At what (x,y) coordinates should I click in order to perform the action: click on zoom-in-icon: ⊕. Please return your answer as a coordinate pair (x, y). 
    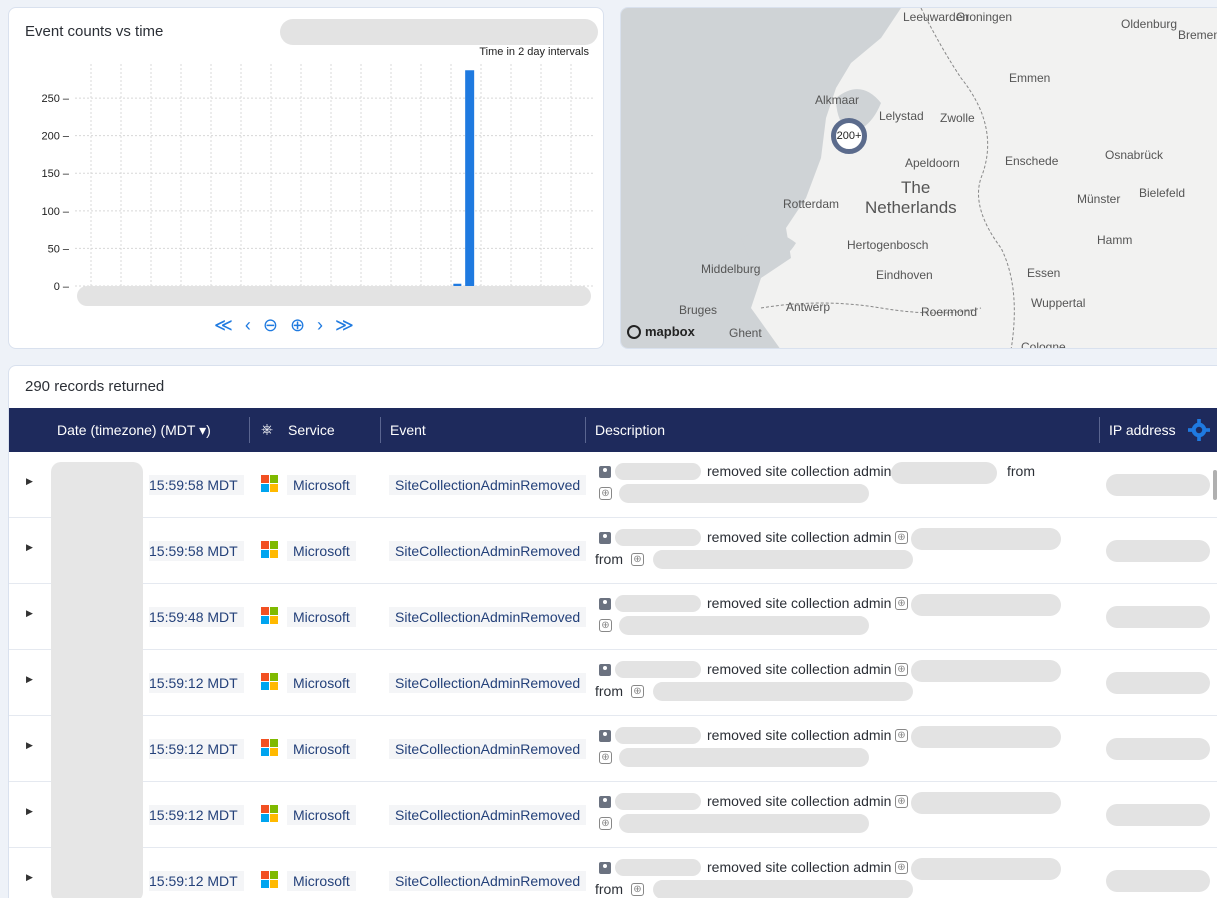
    Looking at the image, I should click on (297, 325).